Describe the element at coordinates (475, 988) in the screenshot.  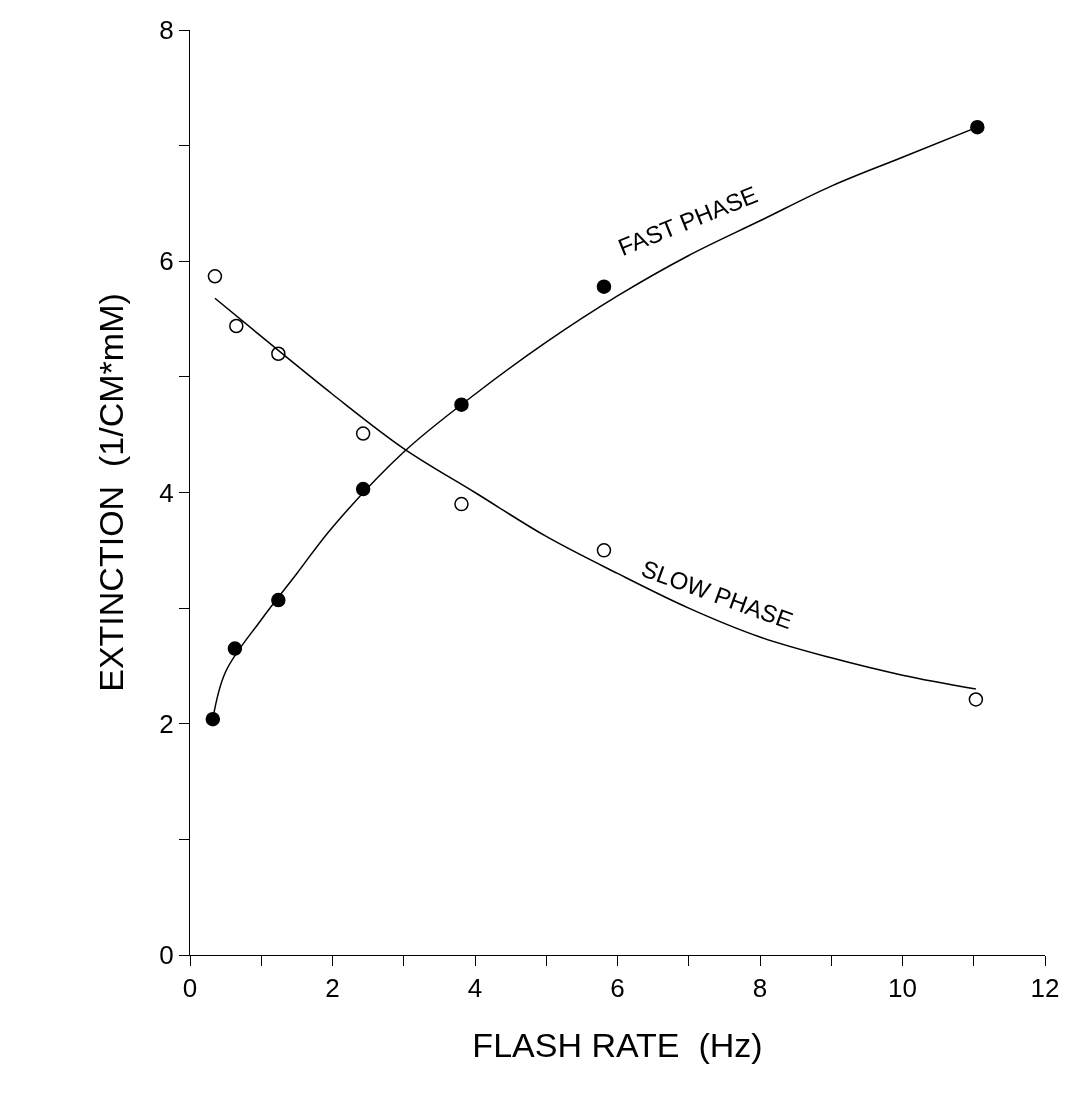
I see `x-tick-label: 4` at that location.